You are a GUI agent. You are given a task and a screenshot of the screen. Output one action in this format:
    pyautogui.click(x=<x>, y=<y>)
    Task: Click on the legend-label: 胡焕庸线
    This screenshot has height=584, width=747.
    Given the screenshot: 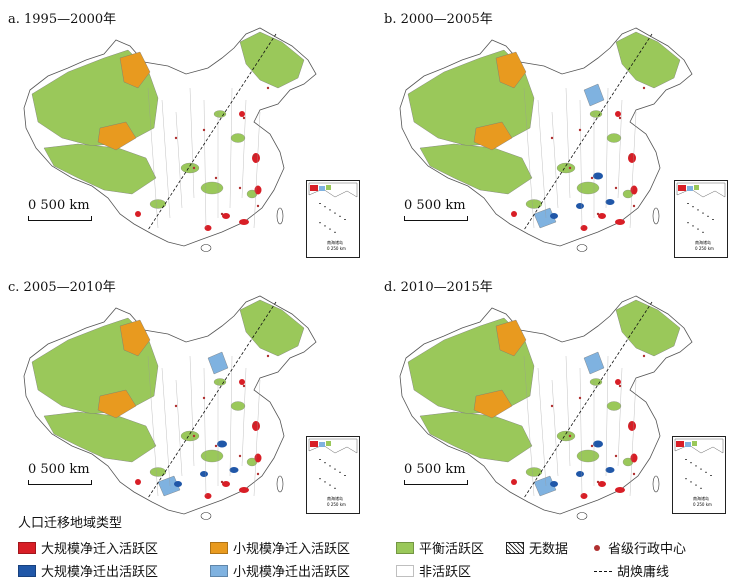 What is the action you would take?
    pyautogui.click(x=643, y=572)
    